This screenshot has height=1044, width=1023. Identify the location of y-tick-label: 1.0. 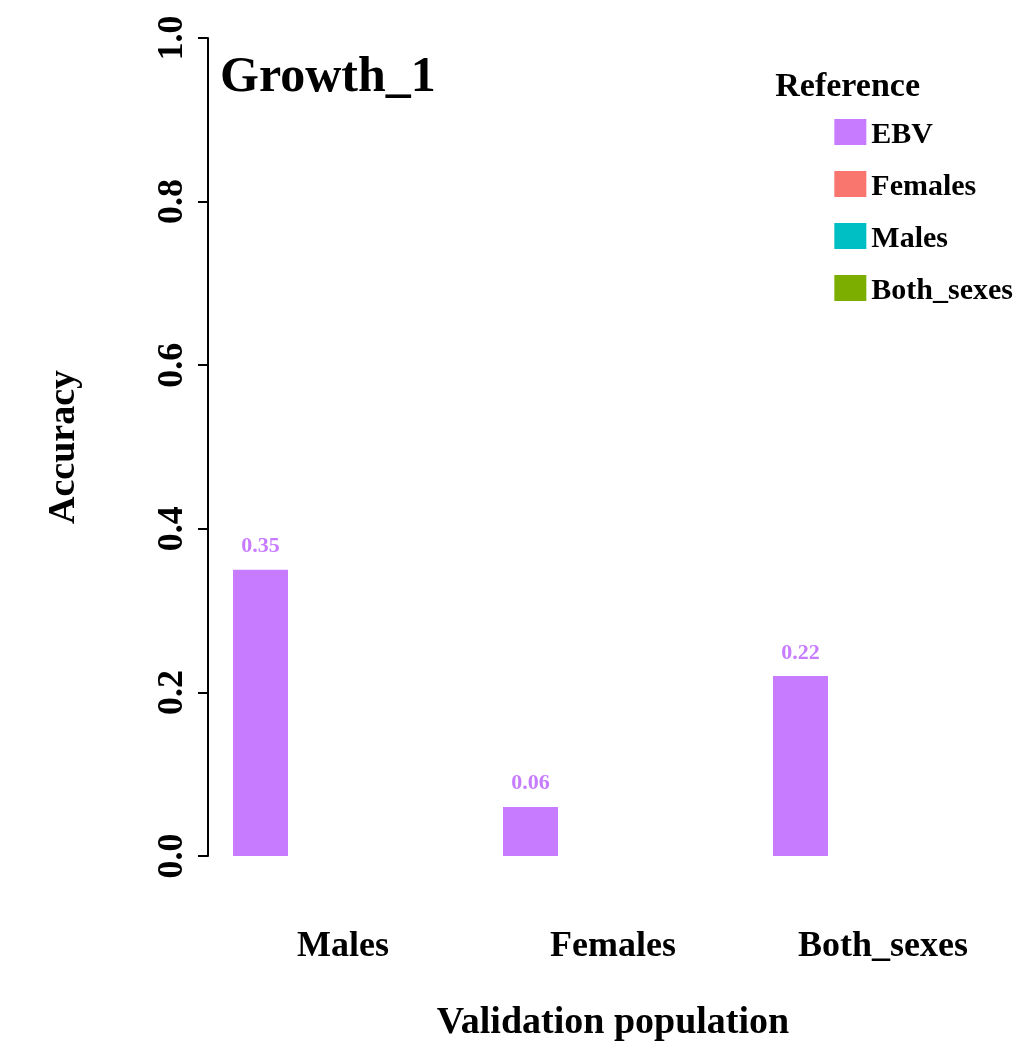
(170, 38).